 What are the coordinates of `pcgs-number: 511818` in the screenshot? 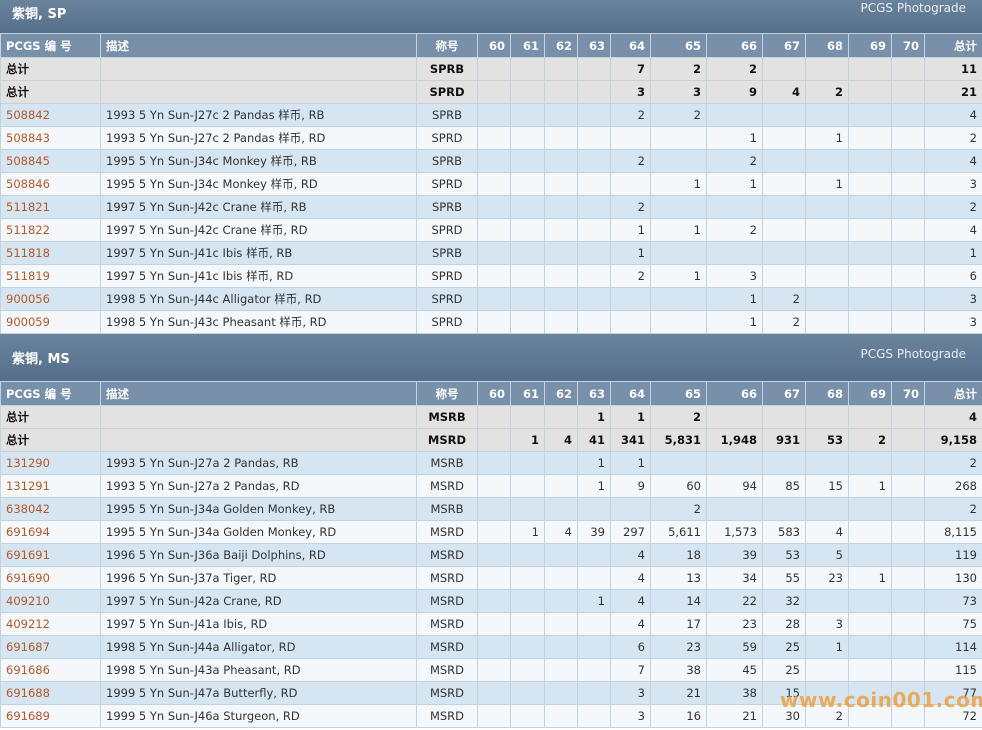 It's located at (50, 253).